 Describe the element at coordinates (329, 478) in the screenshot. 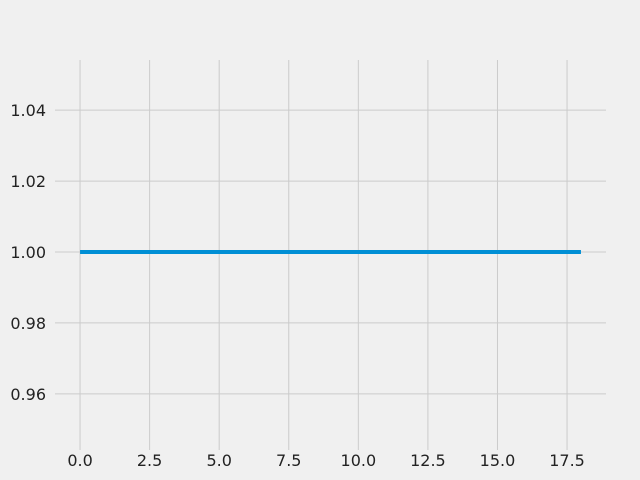

I see `x-axis-label: Relative Time` at that location.